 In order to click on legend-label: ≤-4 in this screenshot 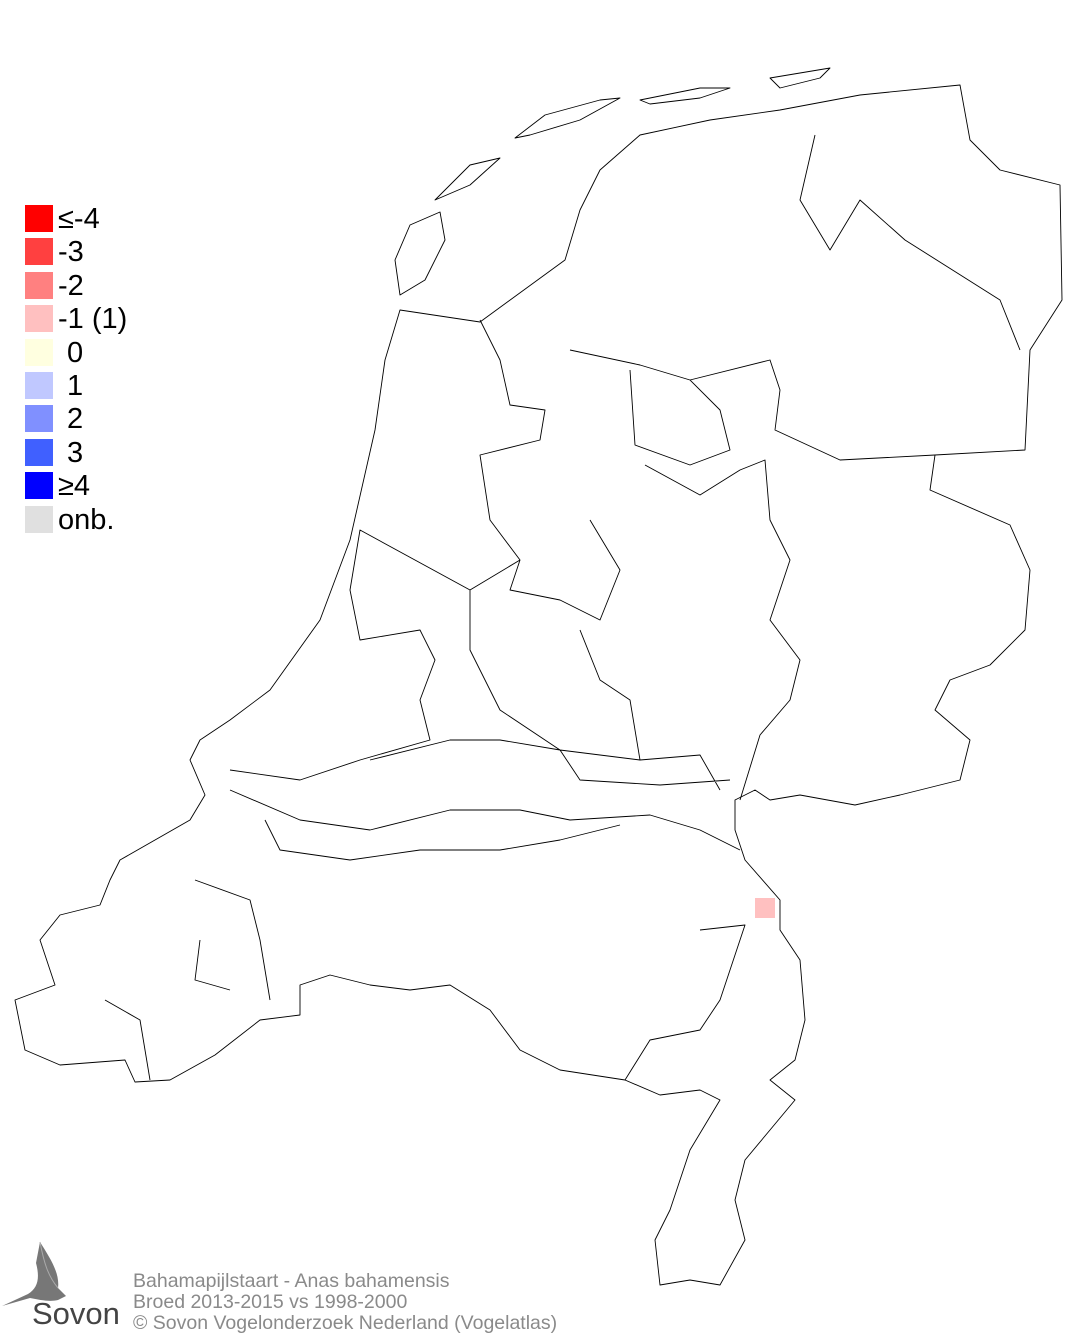, I will do `click(79, 219)`.